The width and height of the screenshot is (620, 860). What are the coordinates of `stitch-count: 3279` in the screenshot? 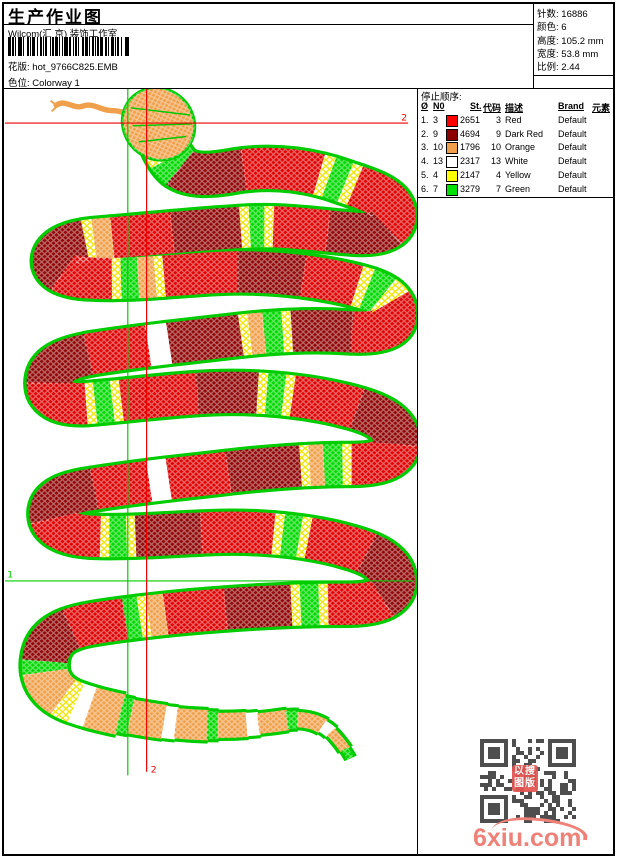 It's located at (470, 188).